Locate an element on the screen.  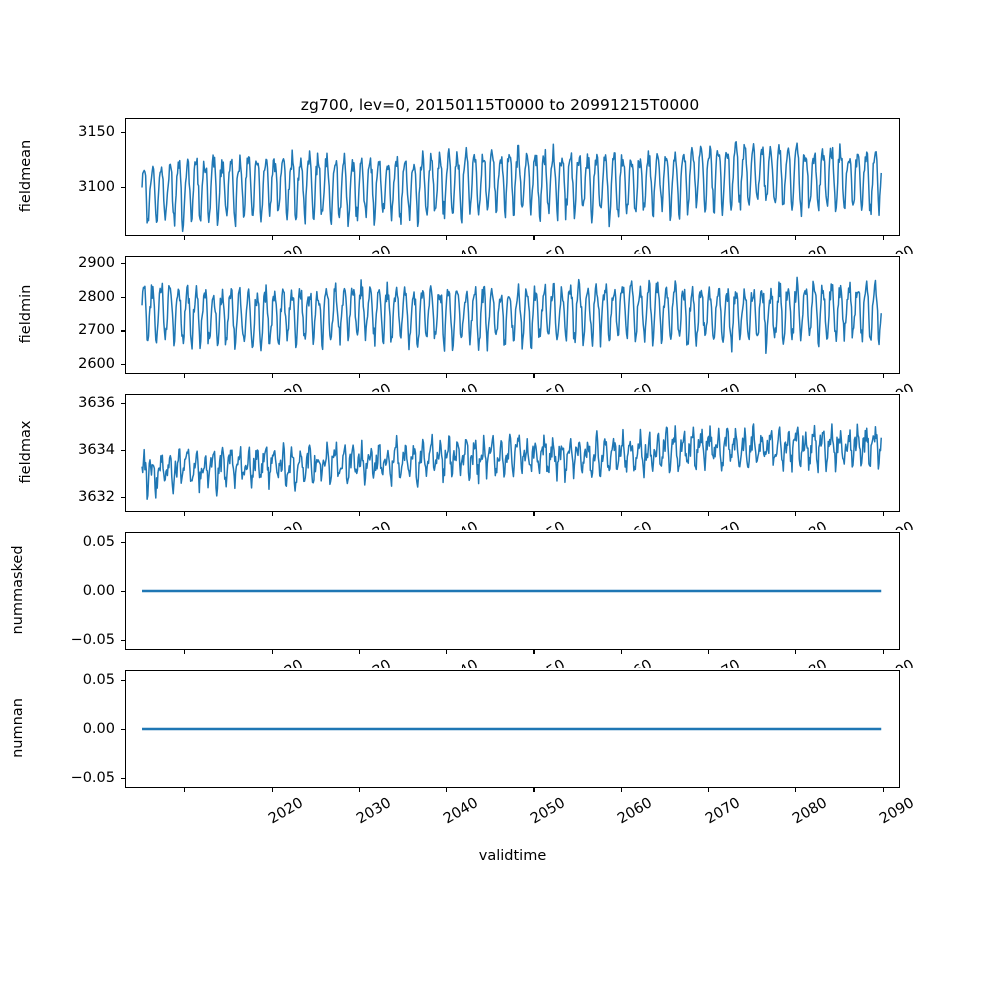
series-line-nummasked is located at coordinates (512, 591).